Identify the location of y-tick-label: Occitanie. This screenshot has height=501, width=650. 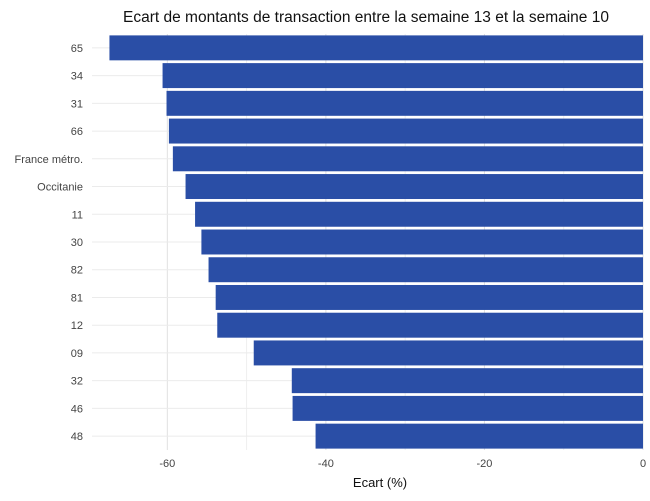
(60, 188).